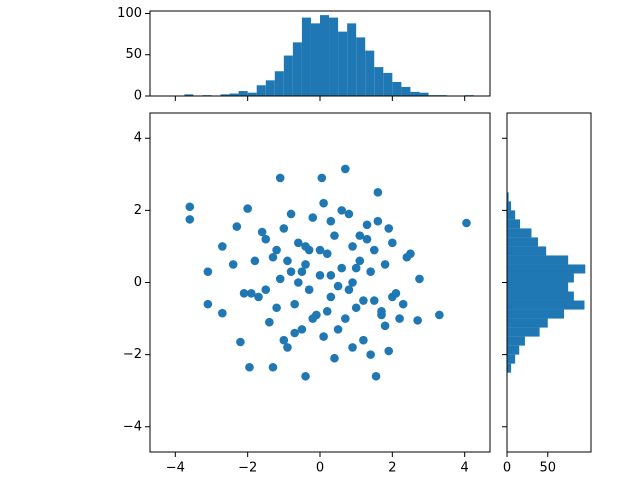 This screenshot has height=480, width=640. I want to click on y-tick-label: −2, so click(132, 354).